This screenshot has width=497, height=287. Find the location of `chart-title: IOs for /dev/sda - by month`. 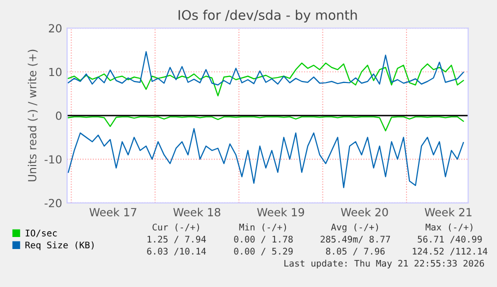

chart-title: IOs for /dev/sda - by month is located at coordinates (267, 16).